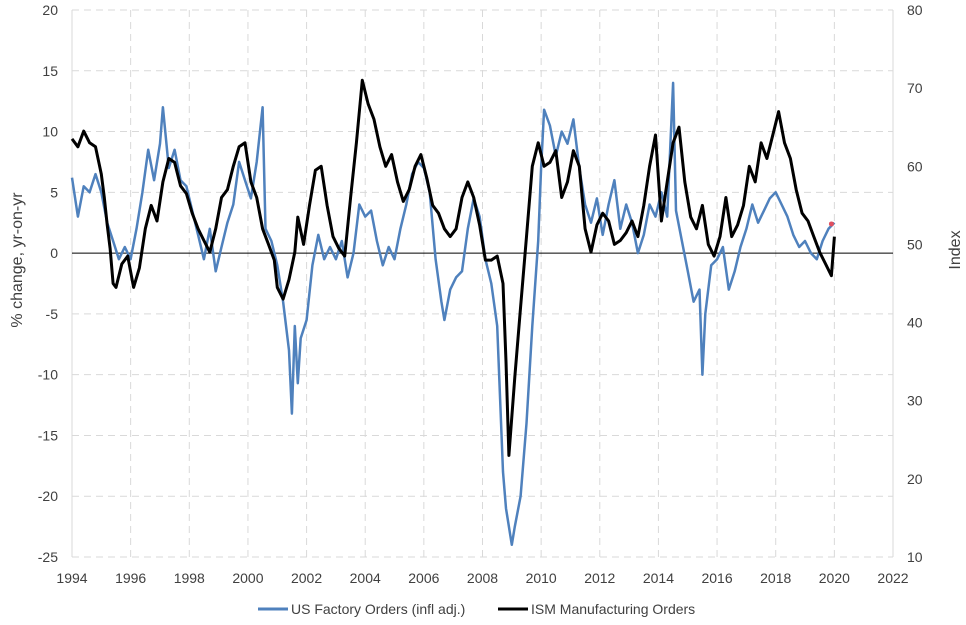 This screenshot has height=625, width=966. I want to click on x-tick-label: 2000, so click(247, 578).